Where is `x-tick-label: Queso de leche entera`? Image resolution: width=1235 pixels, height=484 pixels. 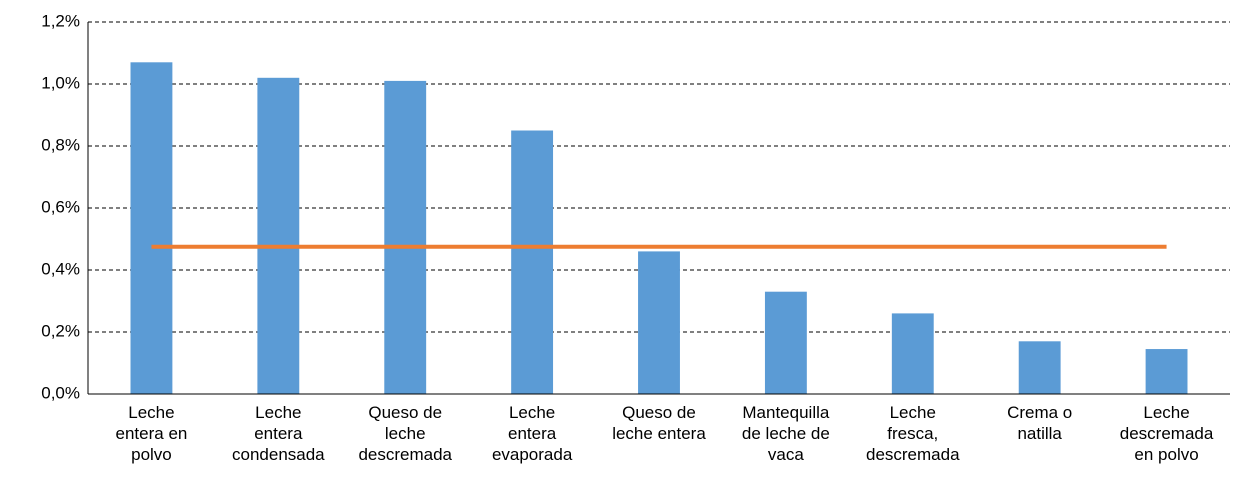 x-tick-label: Queso de leche entera is located at coordinates (659, 423).